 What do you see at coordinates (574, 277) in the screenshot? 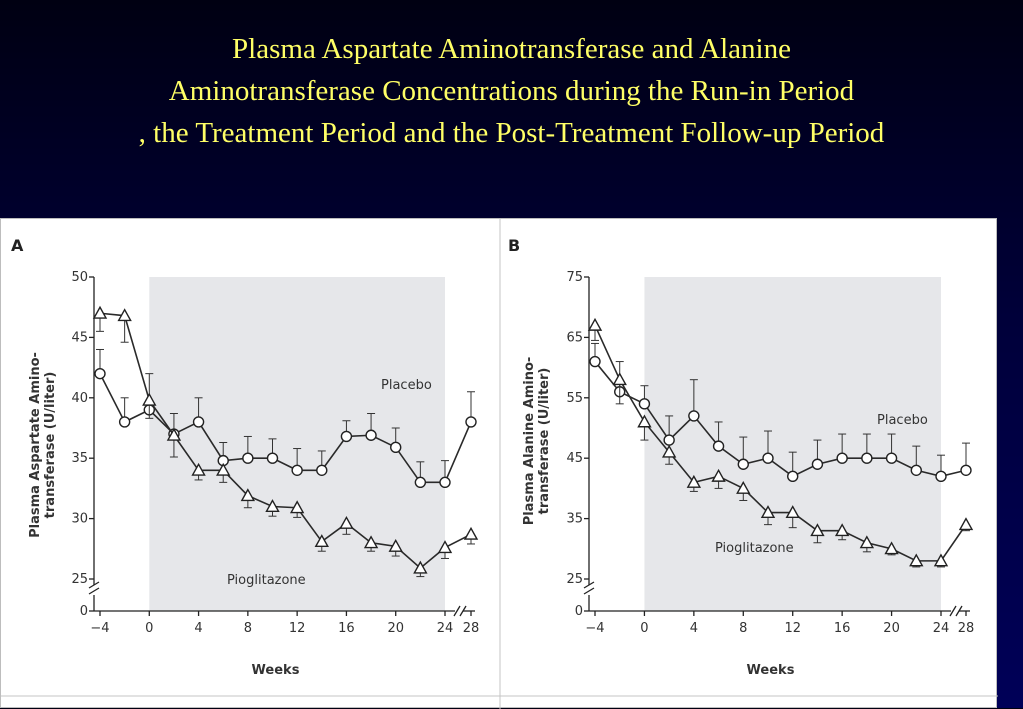
I see `y-tick-label: 75` at bounding box center [574, 277].